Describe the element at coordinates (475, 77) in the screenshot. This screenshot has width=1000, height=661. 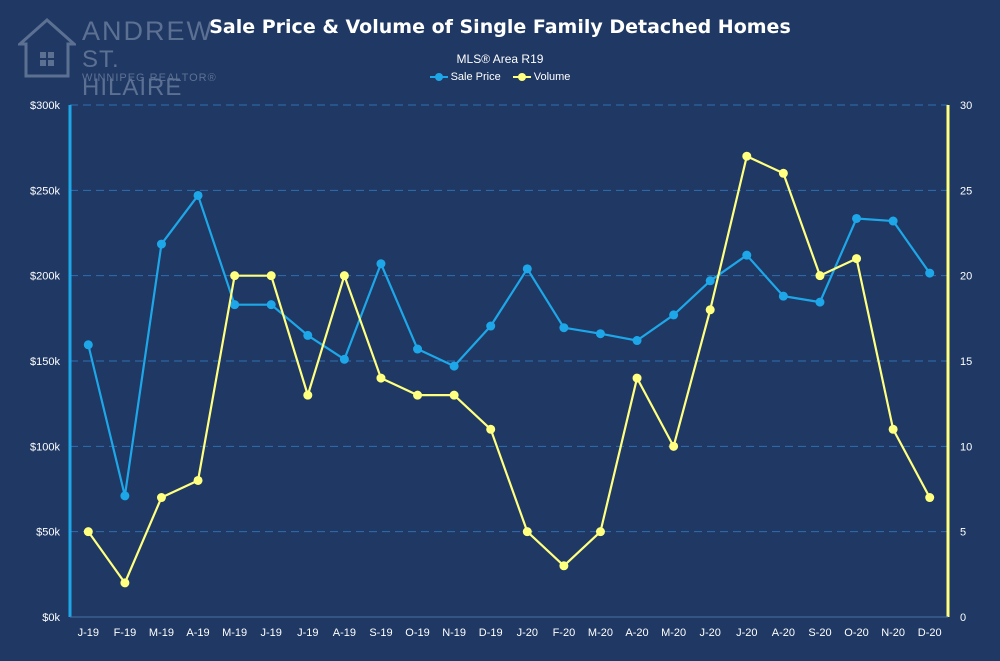
I see `legend-label-sale-price: Sale Price` at that location.